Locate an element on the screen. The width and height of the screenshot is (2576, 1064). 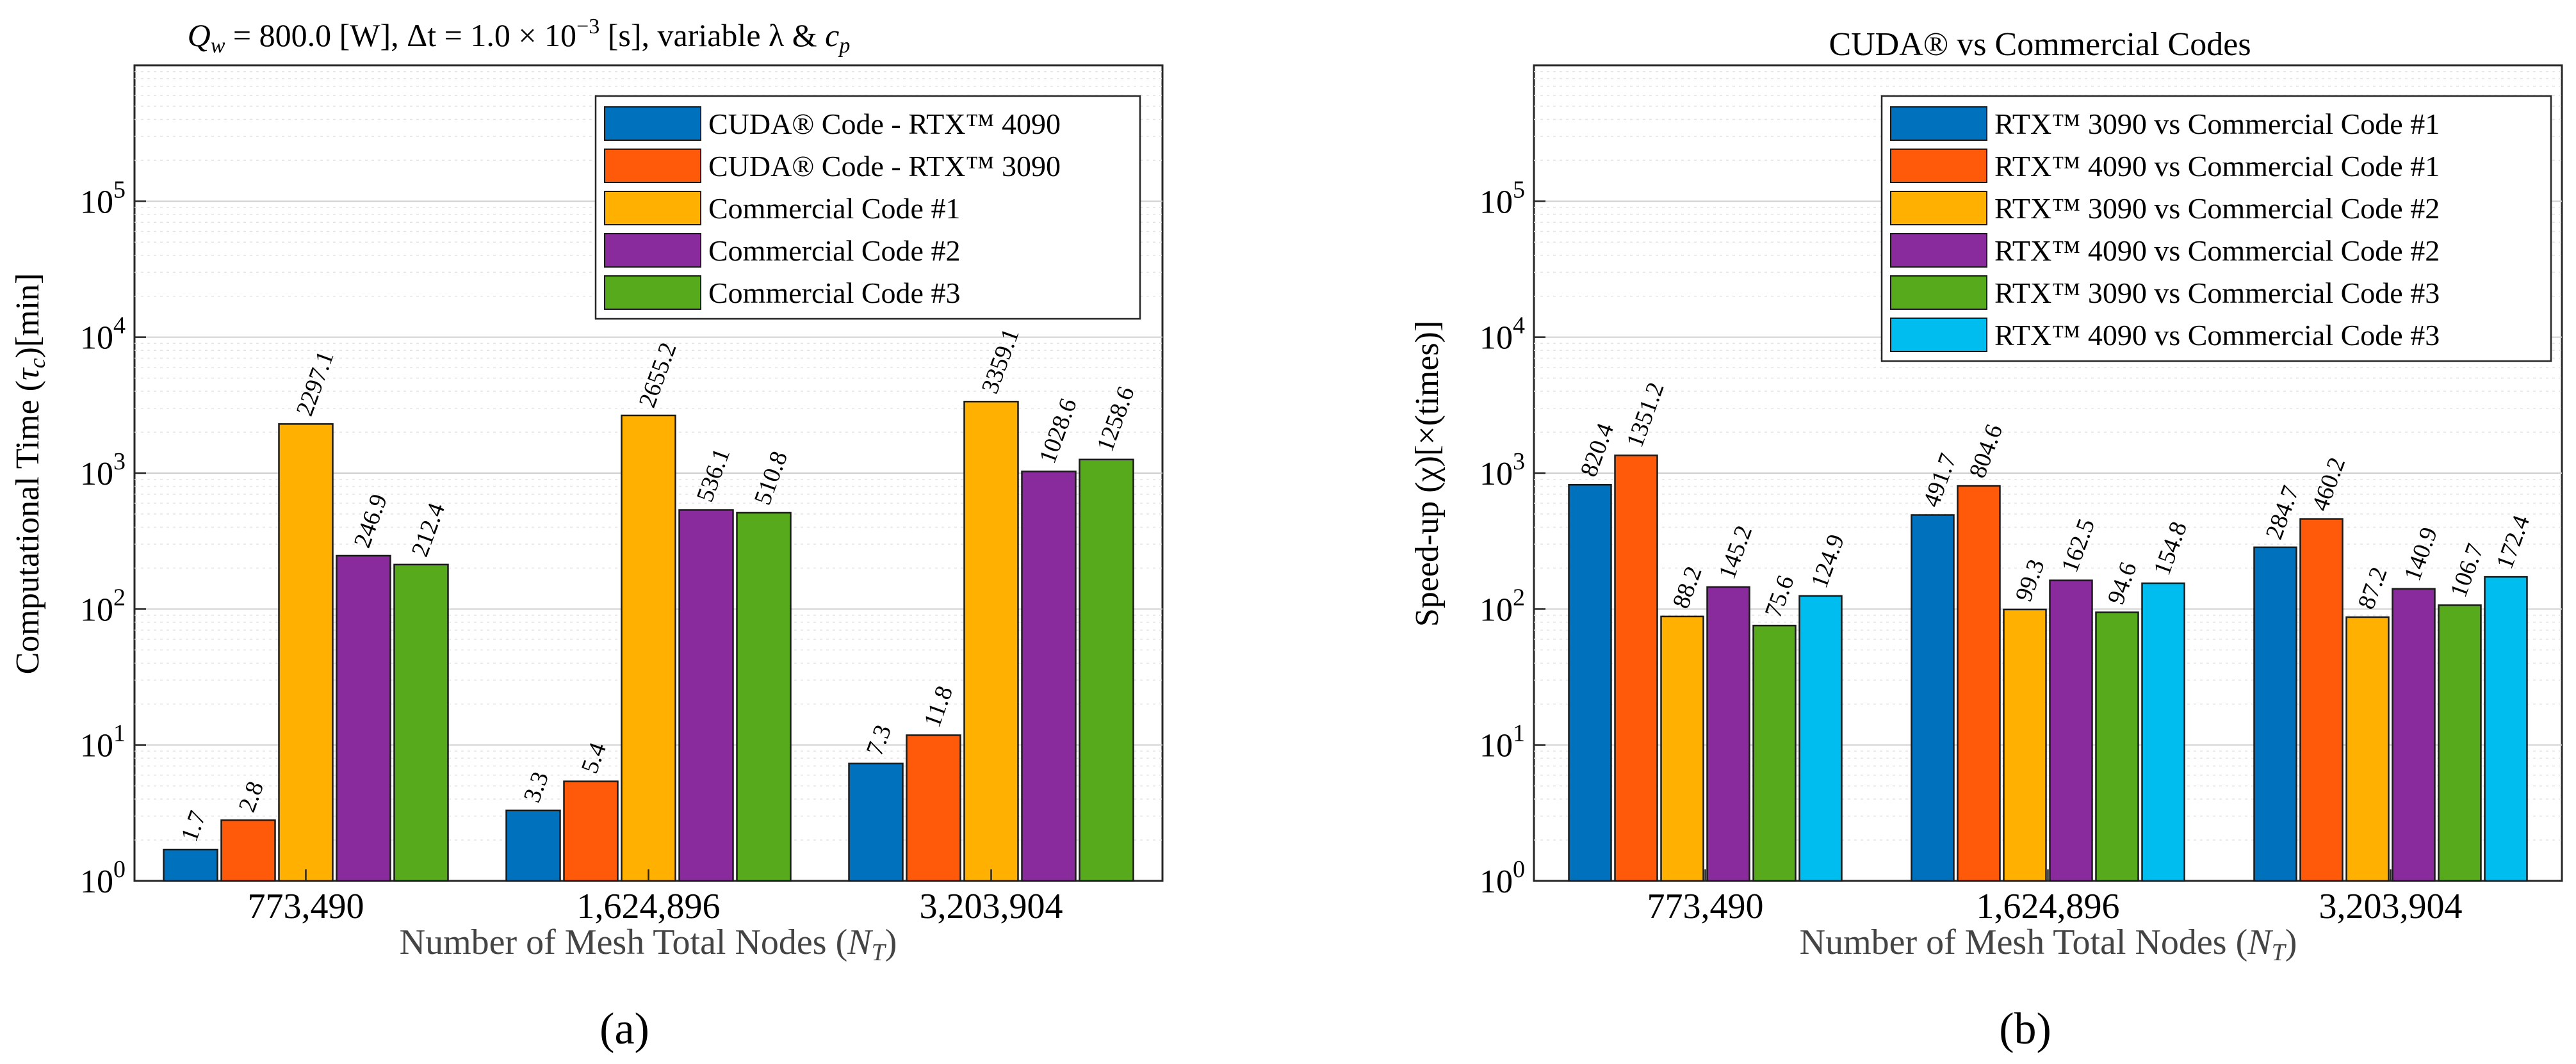
chart-b-title: CUDA® vs Commercial Codes is located at coordinates (2040, 44).